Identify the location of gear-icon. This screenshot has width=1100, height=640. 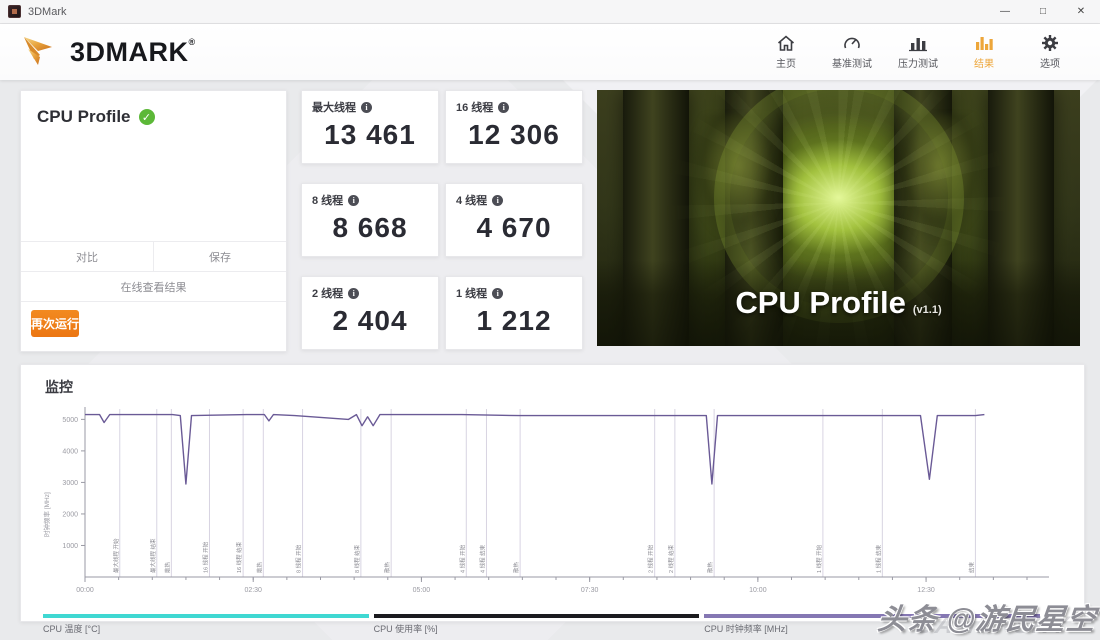
(1050, 43).